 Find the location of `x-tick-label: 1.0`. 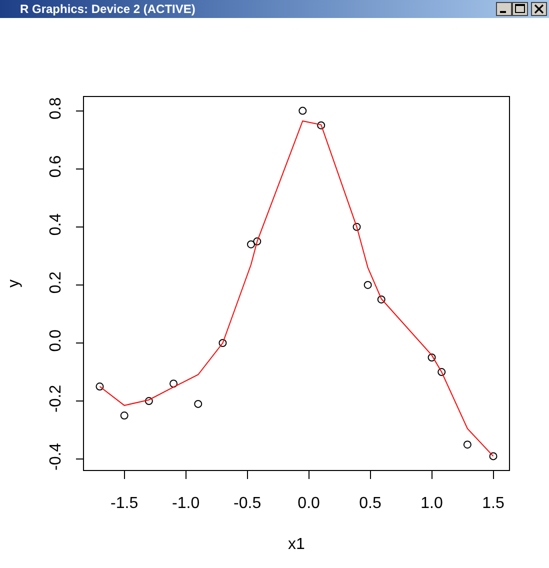

x-tick-label: 1.0 is located at coordinates (431, 503).